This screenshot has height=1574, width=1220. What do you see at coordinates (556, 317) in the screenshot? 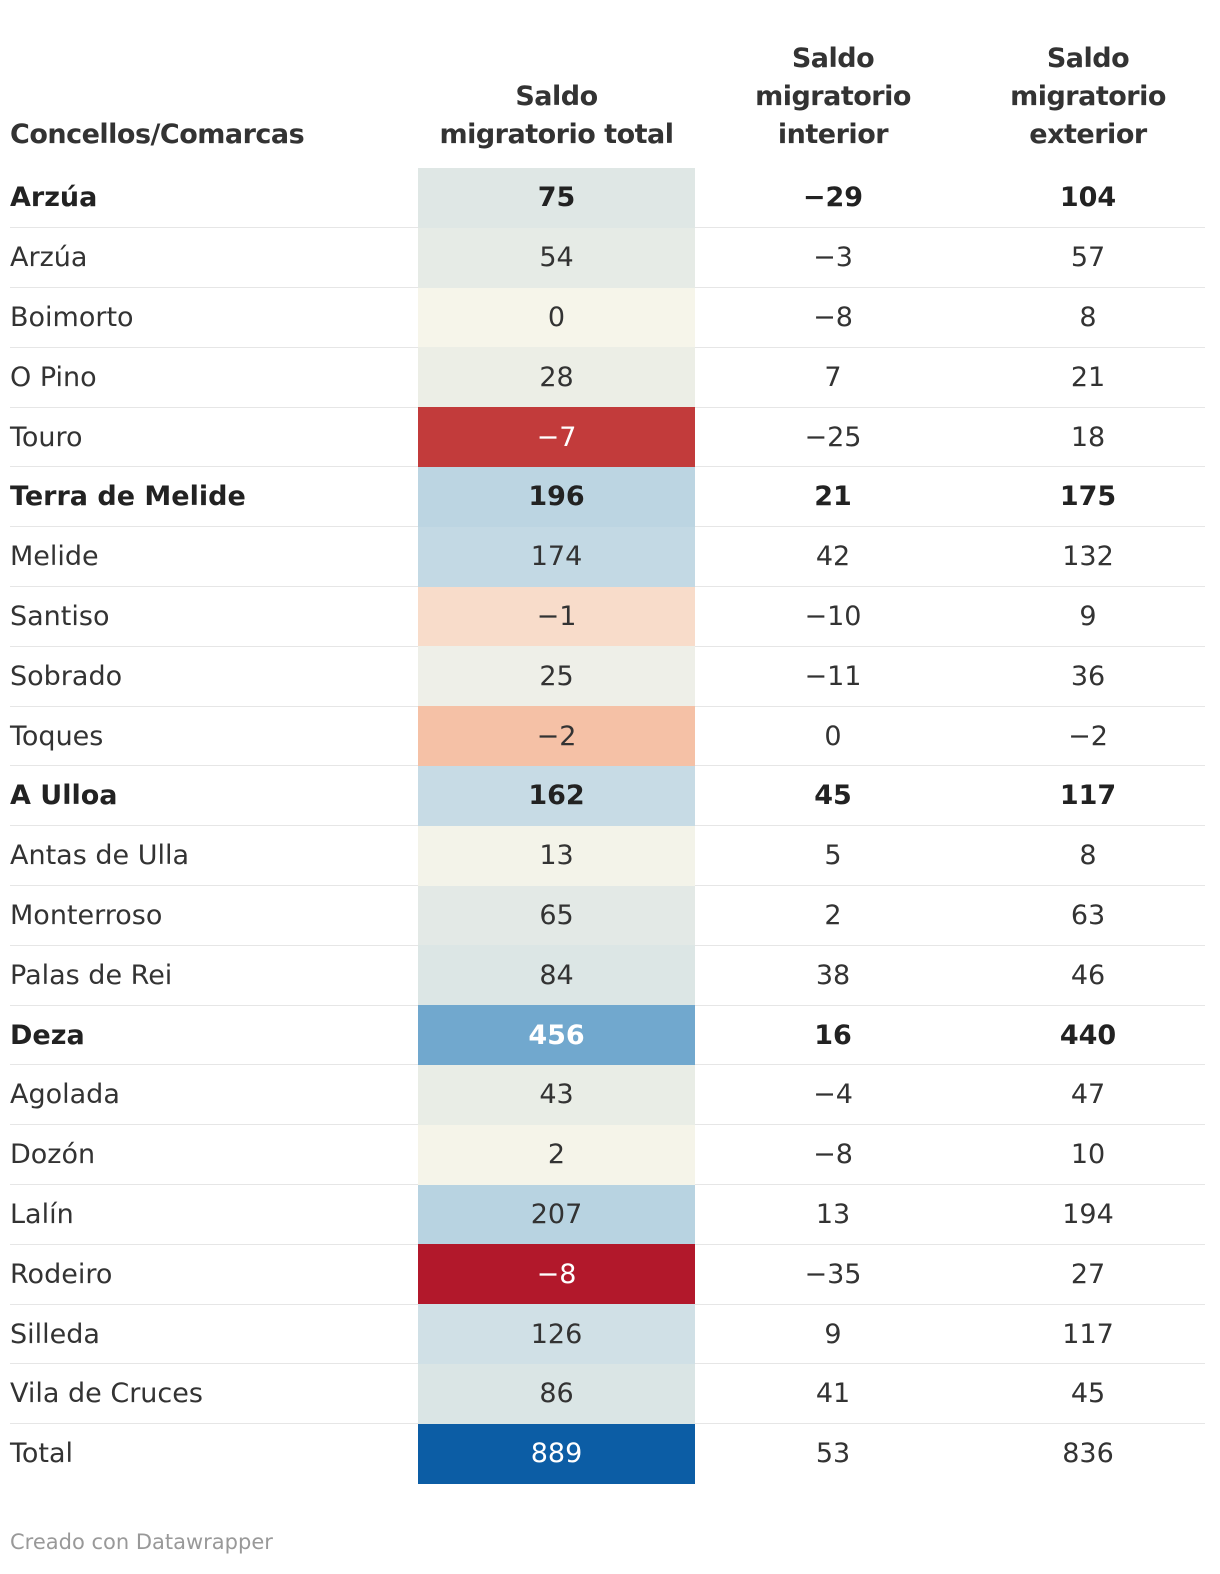
I see `cell-total: 0` at bounding box center [556, 317].